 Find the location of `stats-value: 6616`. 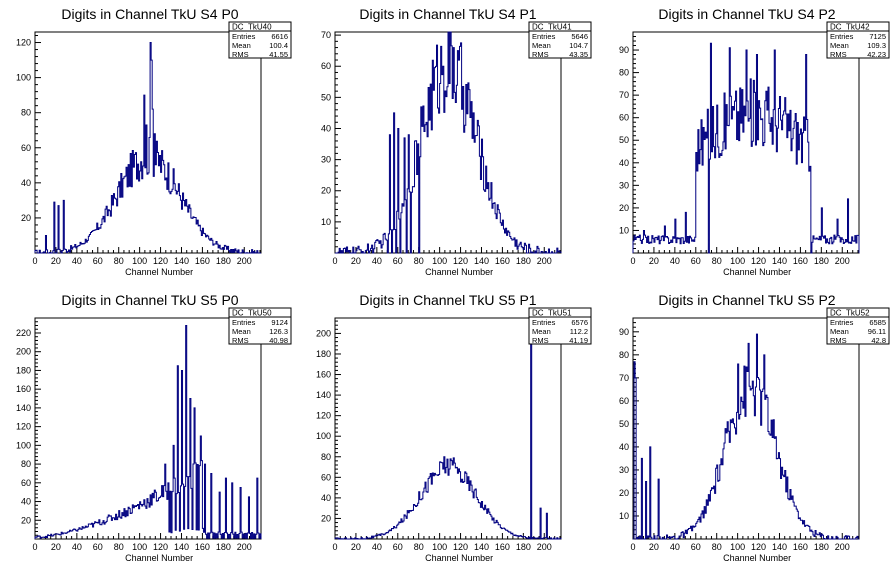

stats-value: 6616 is located at coordinates (279, 36).